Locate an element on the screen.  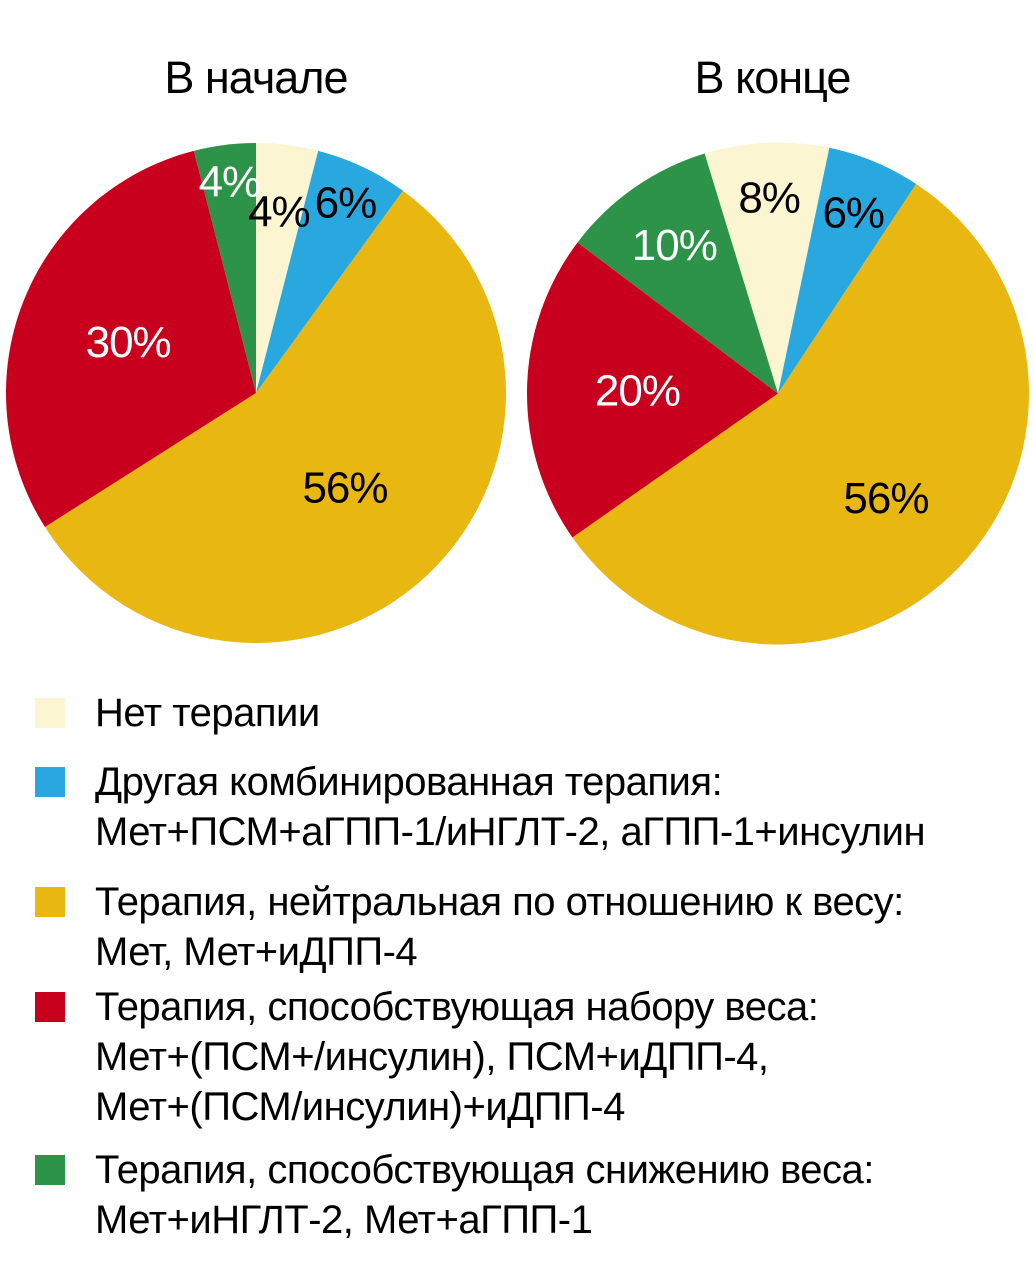
legend-swatch-weight_neutral is located at coordinates (50, 902).